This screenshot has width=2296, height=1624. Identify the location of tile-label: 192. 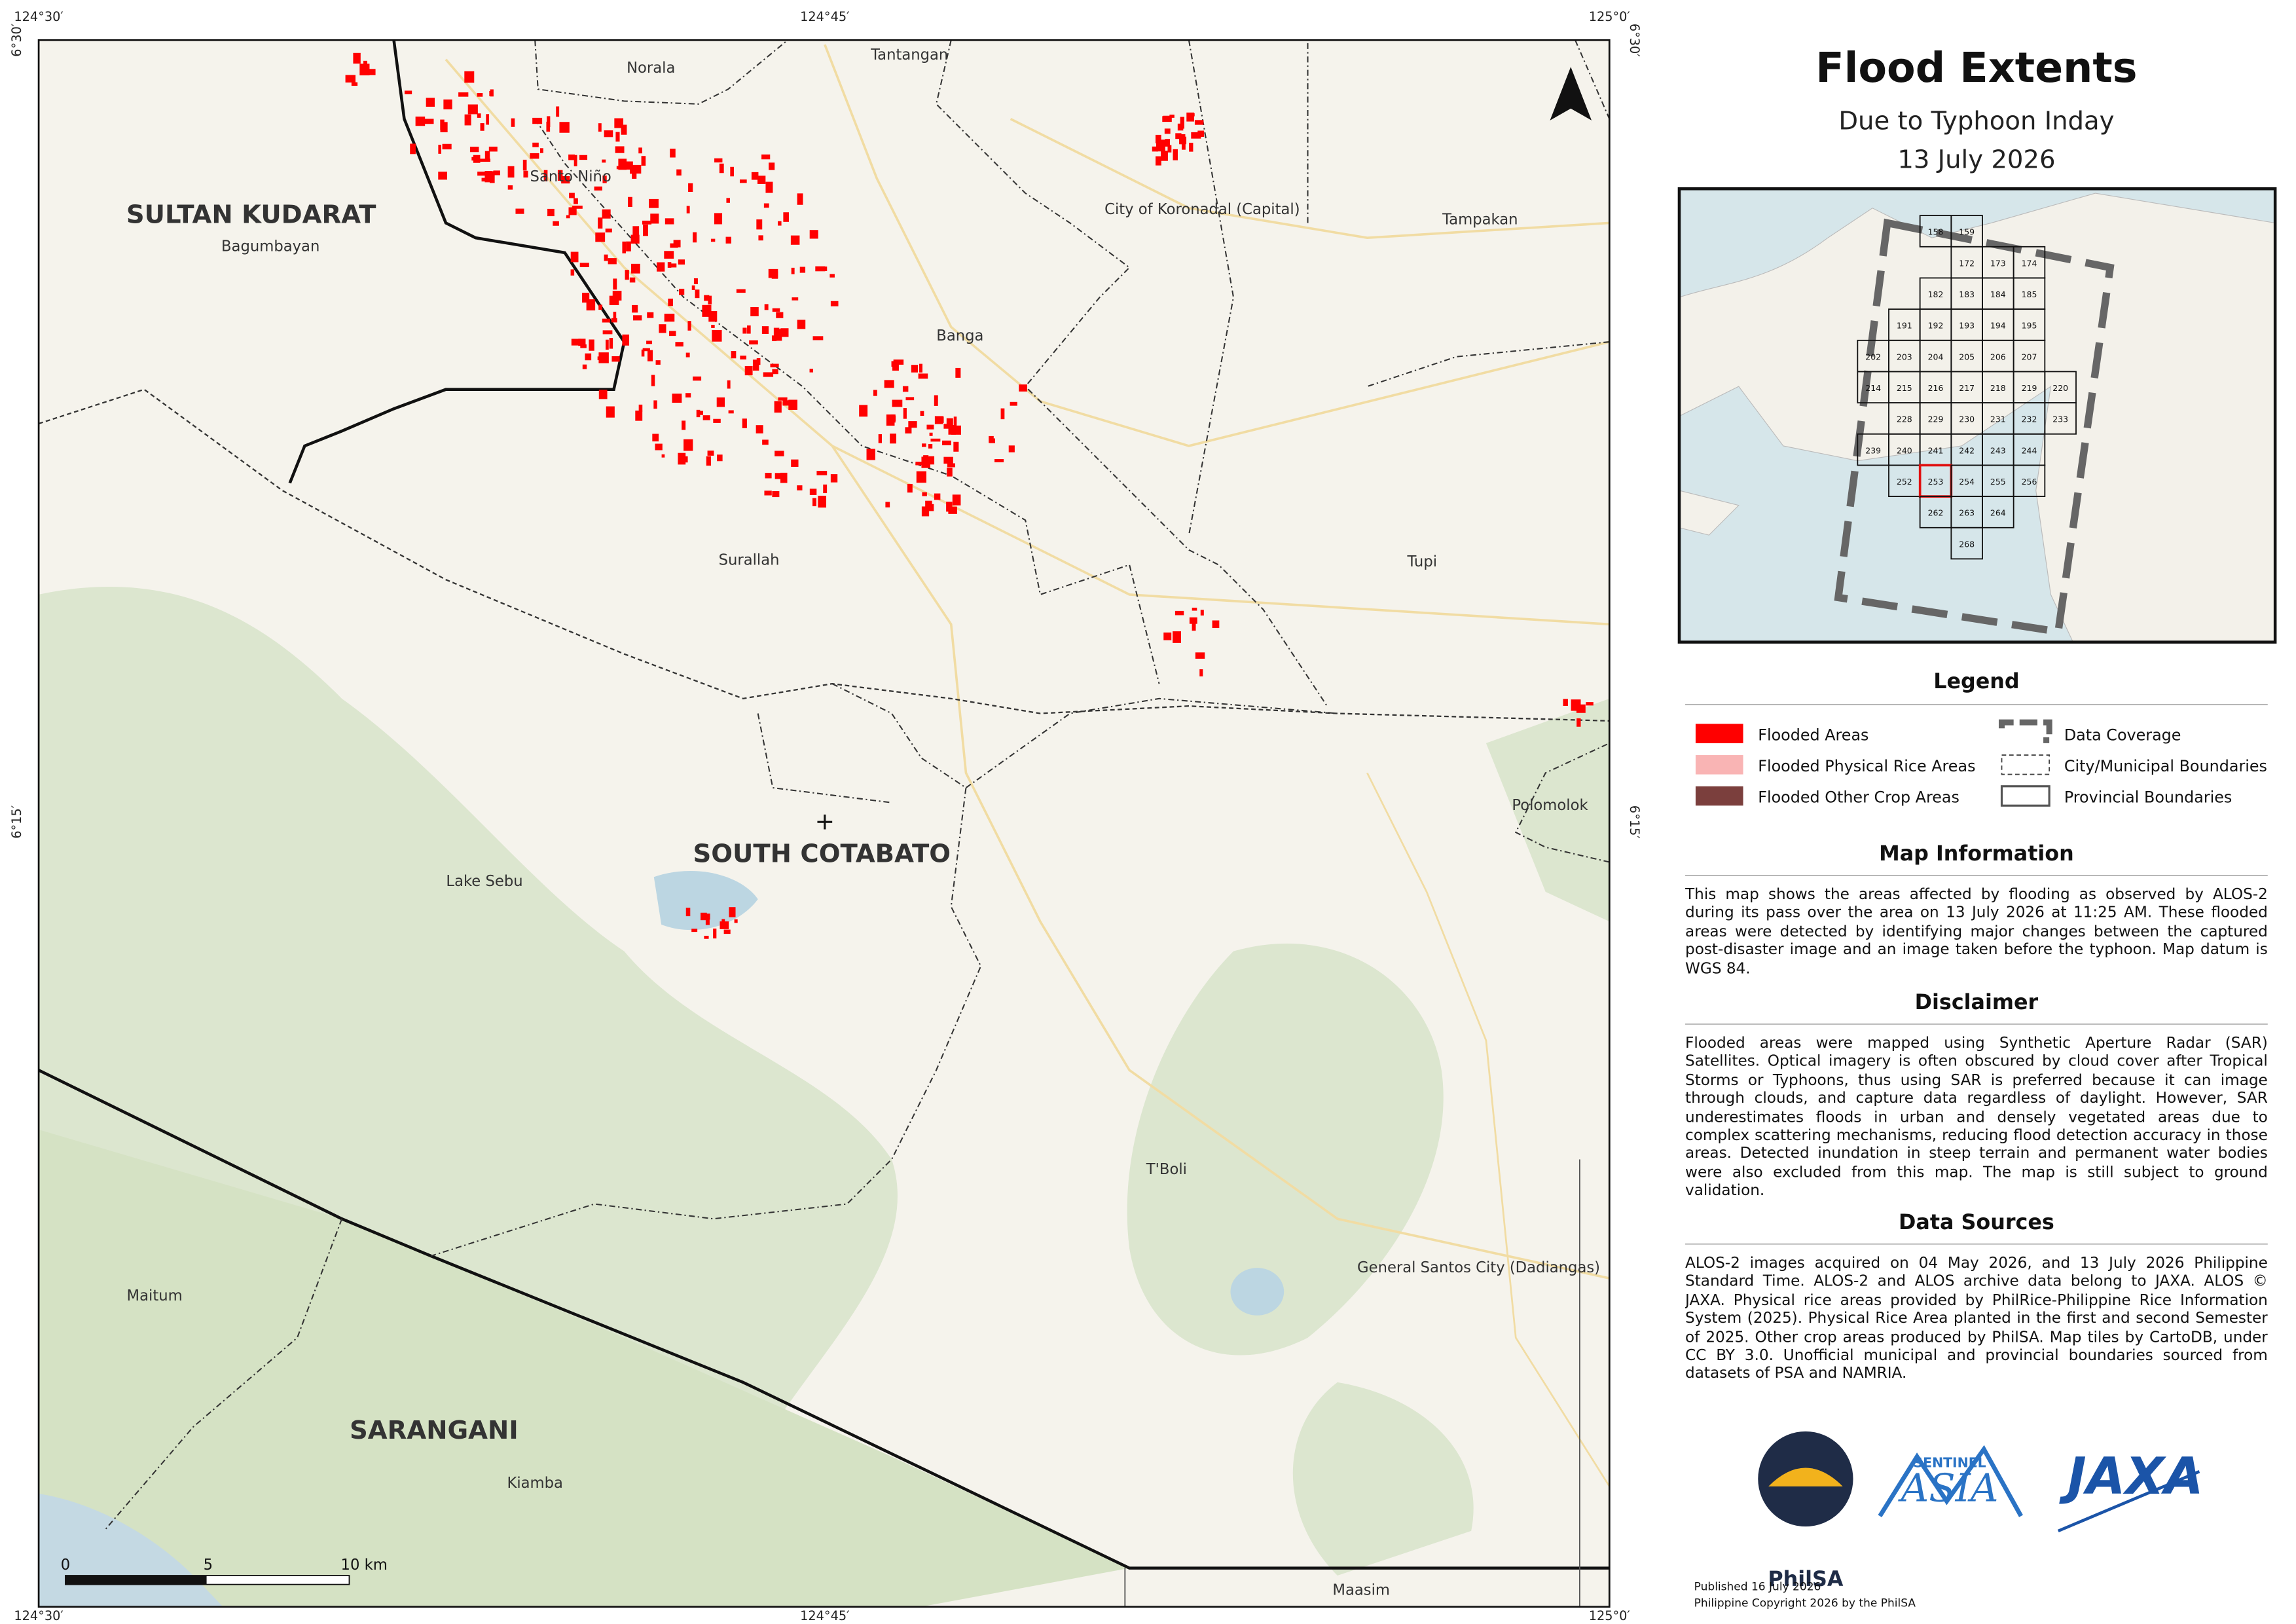
(1936, 326).